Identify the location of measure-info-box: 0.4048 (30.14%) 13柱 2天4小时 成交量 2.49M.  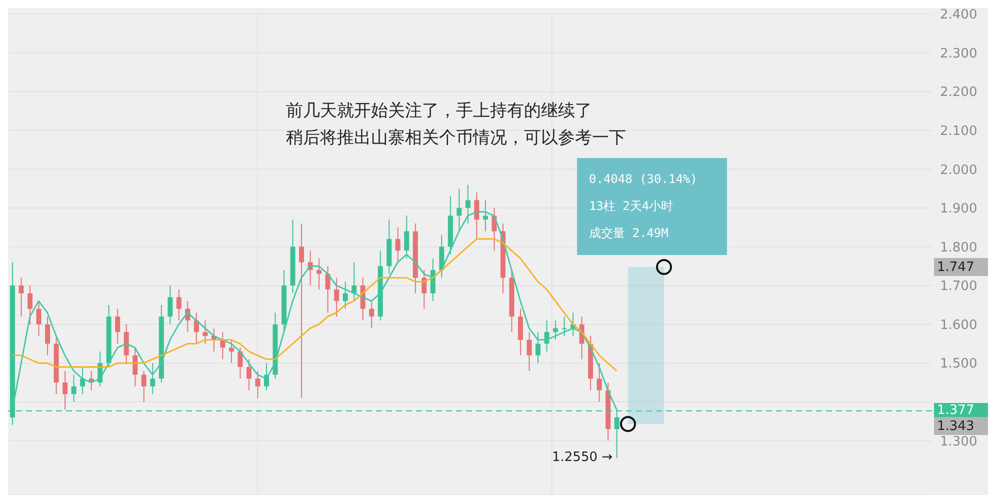
(652, 206).